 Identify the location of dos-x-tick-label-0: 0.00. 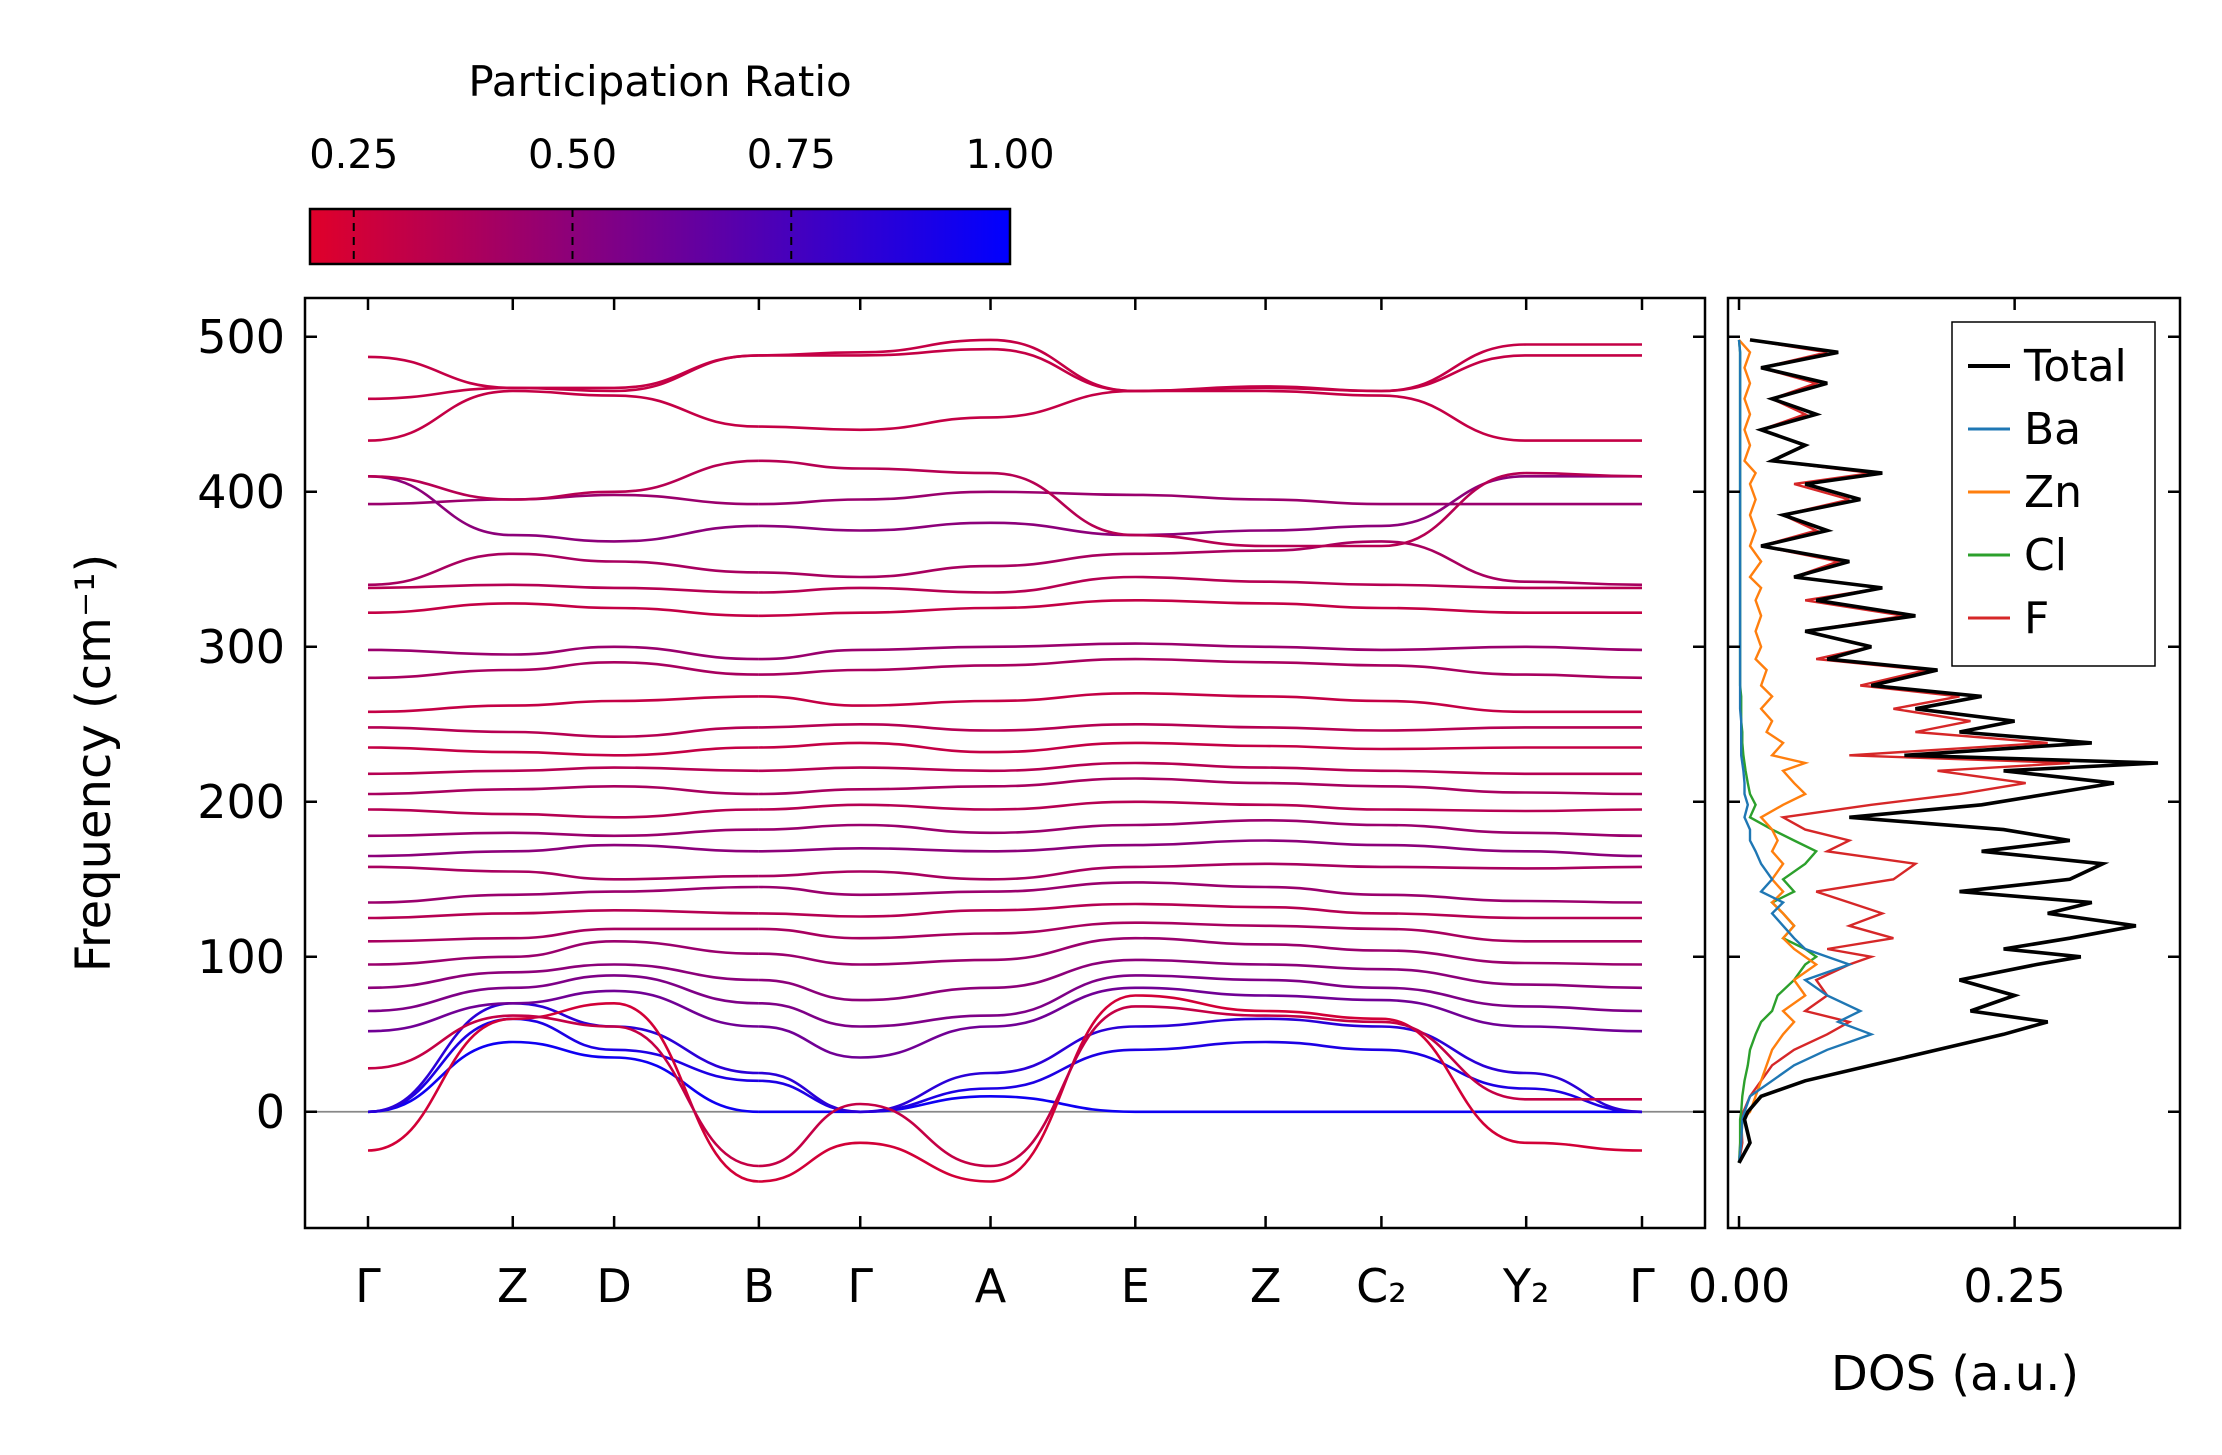
(1739, 1286).